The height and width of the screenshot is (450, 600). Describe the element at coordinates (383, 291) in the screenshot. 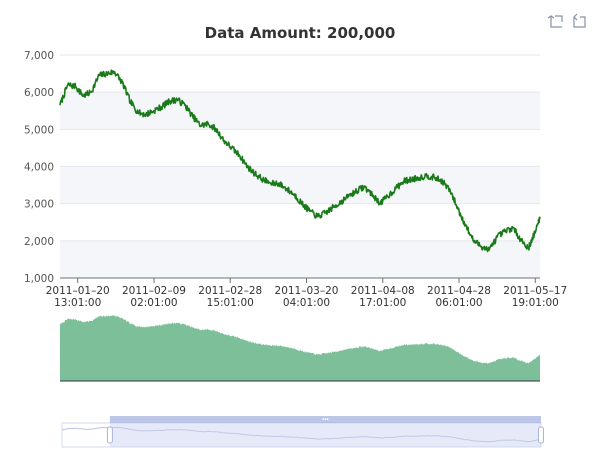

I see `x-tick-label: 2011–04–08` at that location.